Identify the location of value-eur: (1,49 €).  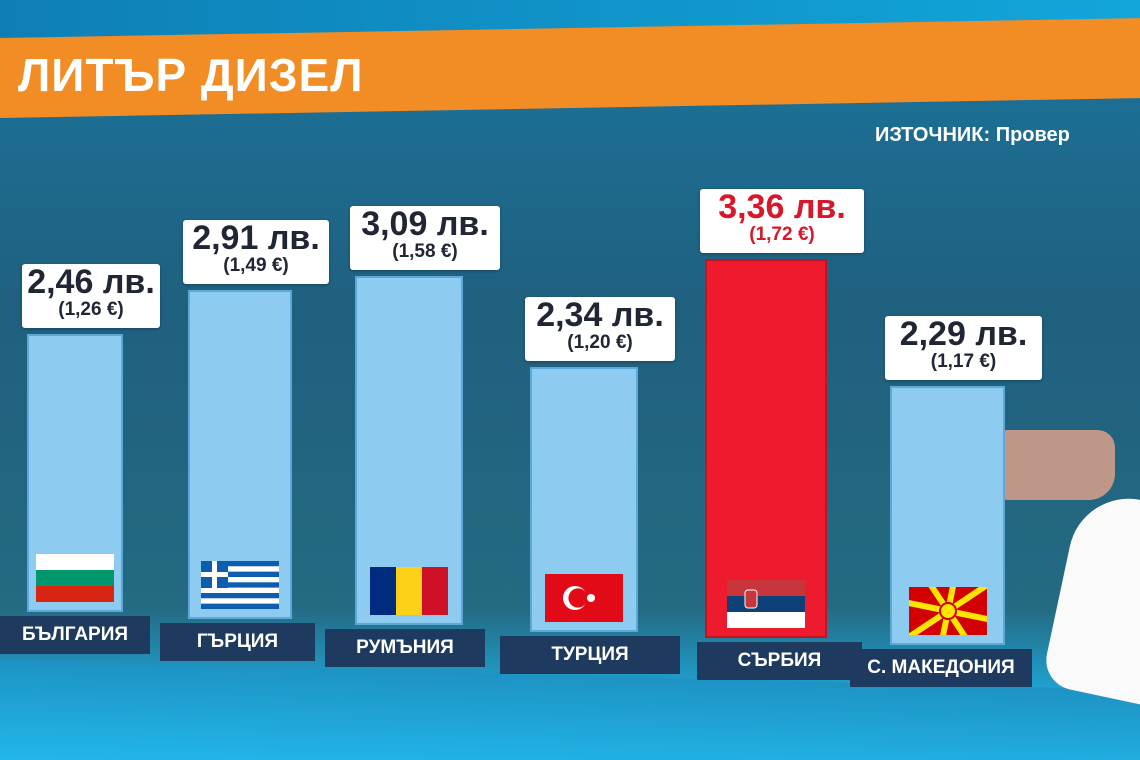
(256, 265).